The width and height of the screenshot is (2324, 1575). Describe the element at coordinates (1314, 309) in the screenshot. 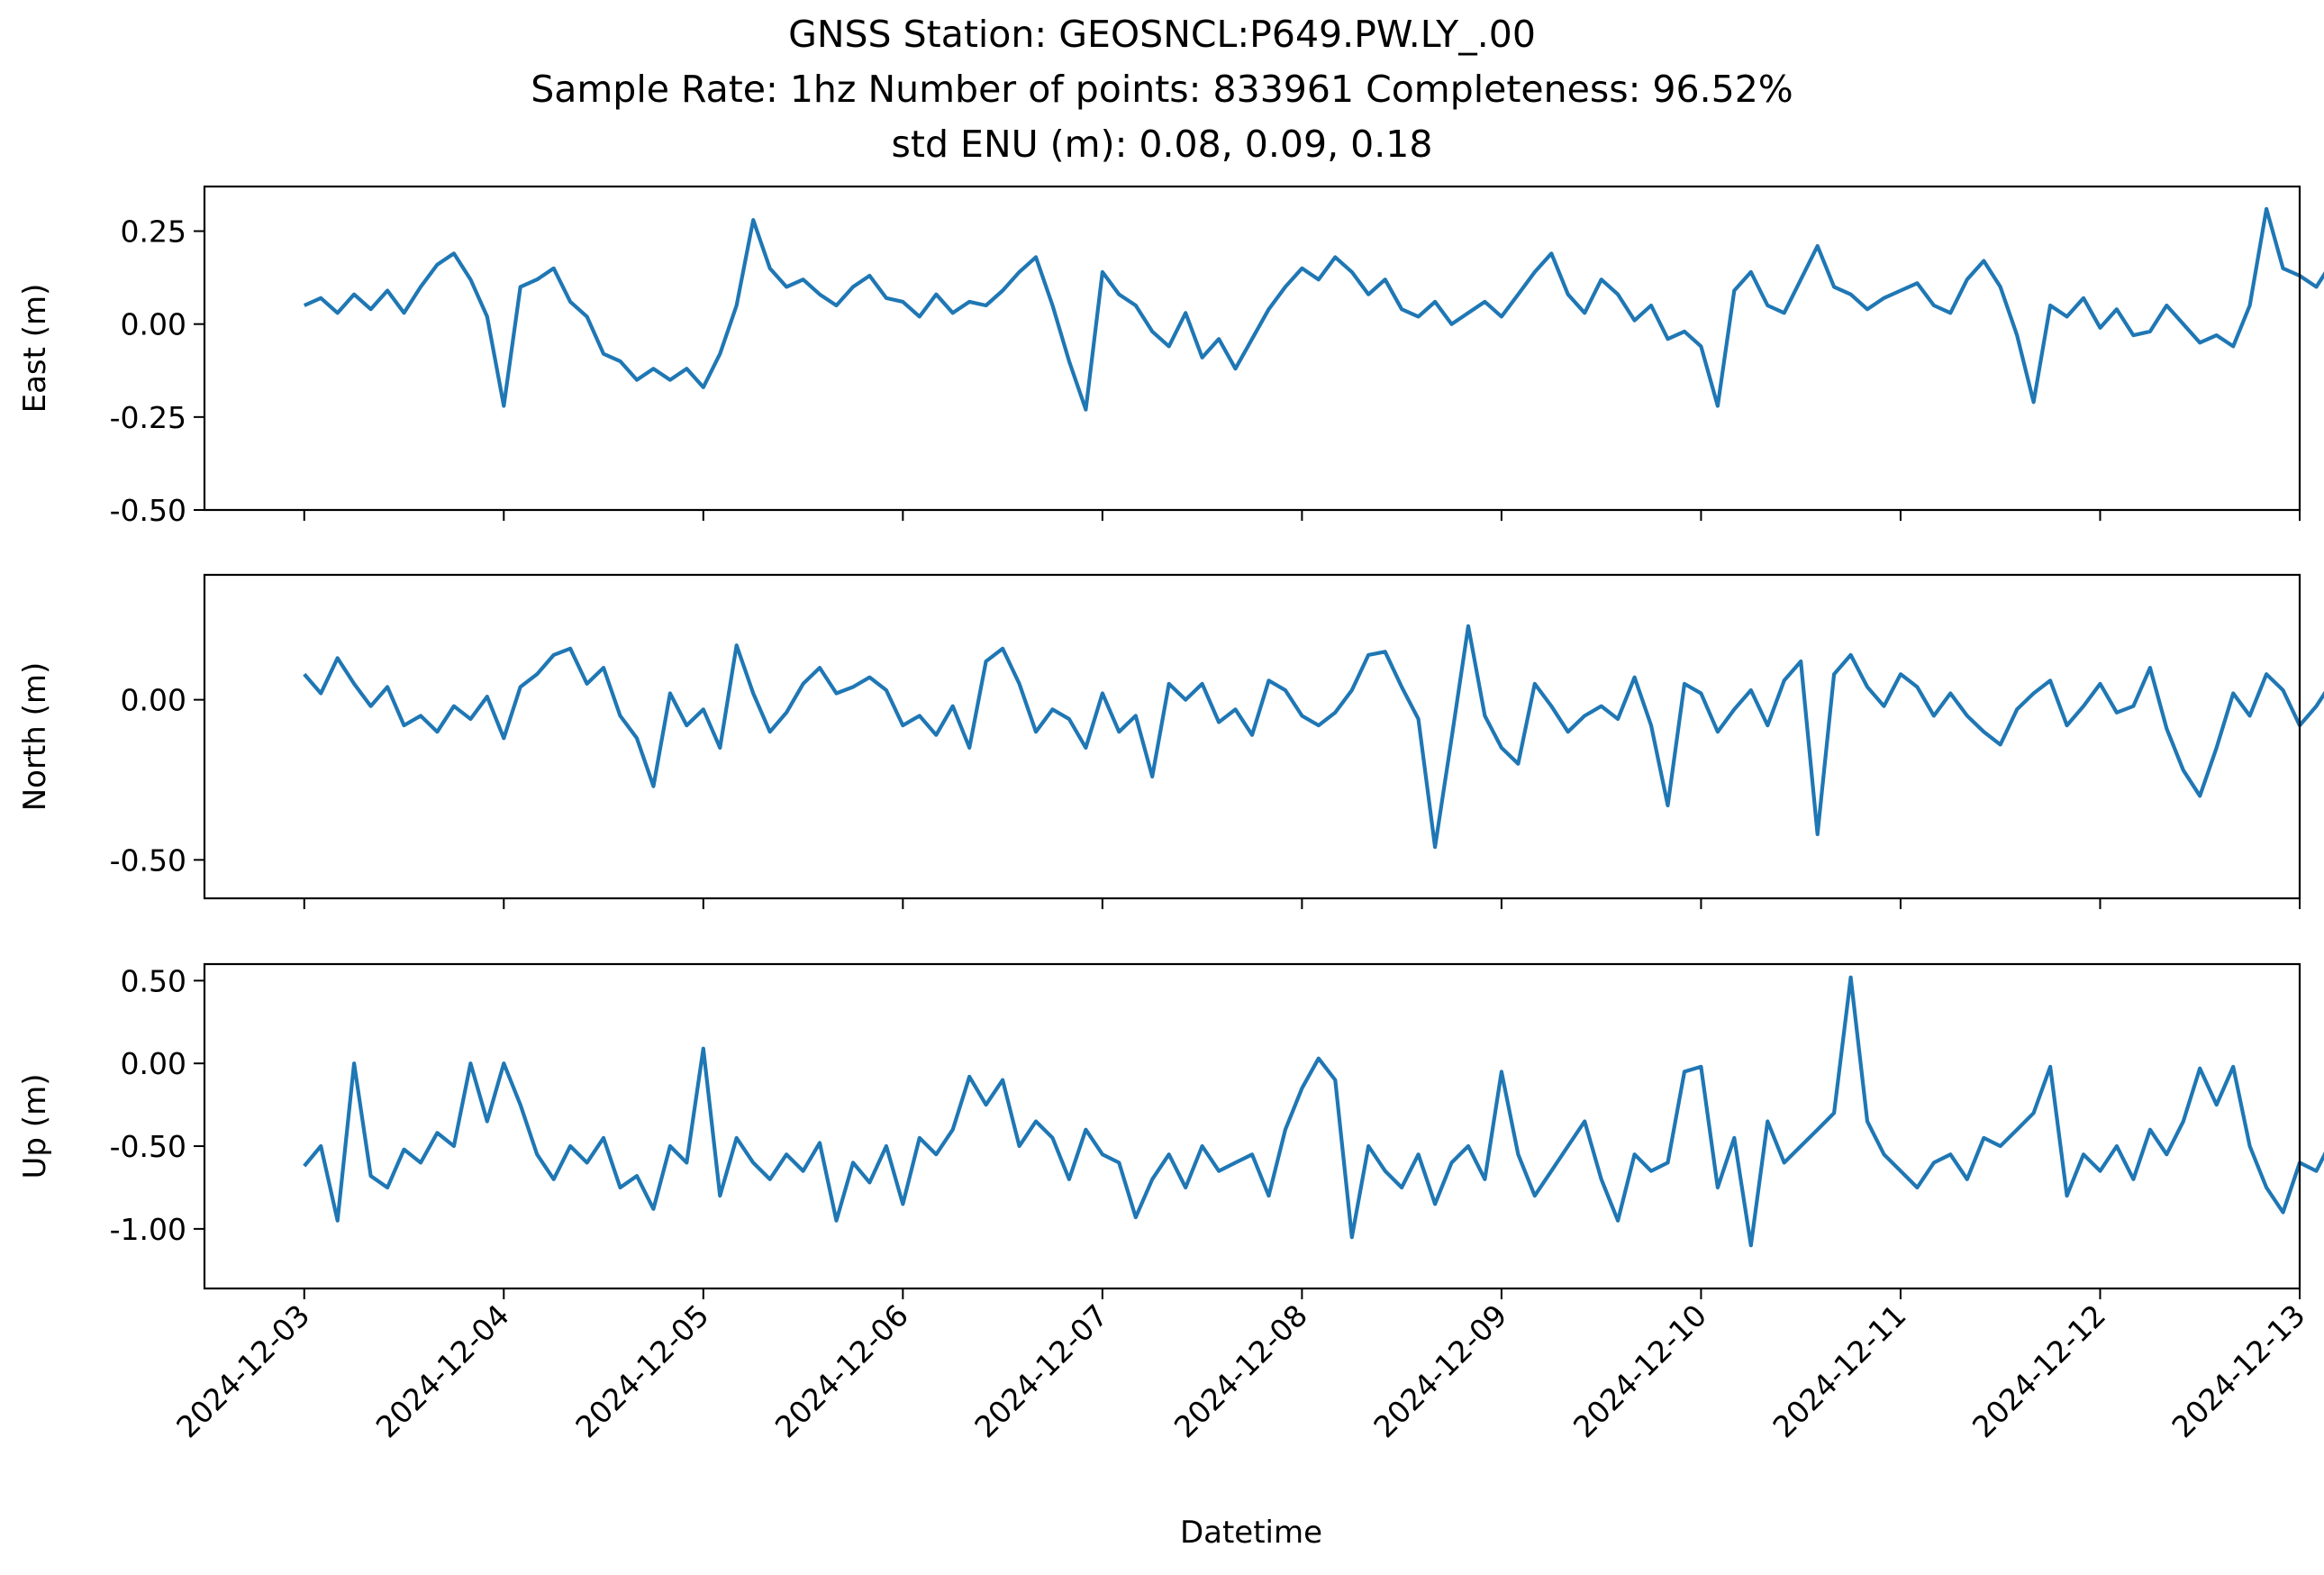

I see `east-series-line` at that location.